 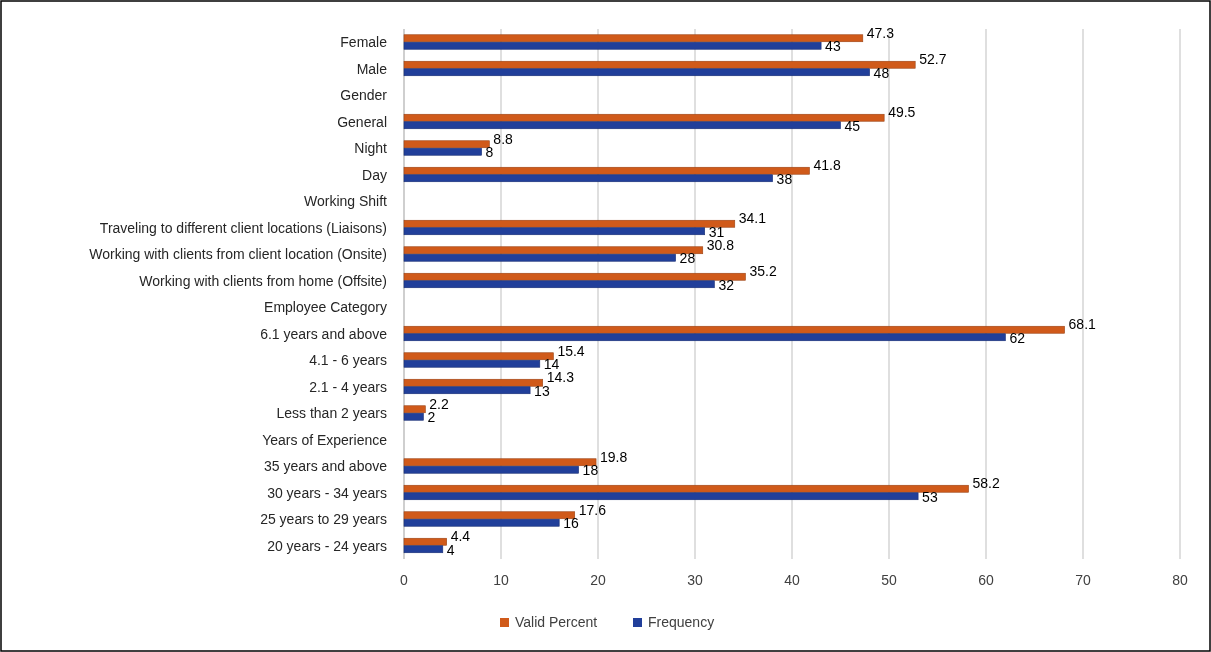 What do you see at coordinates (501, 580) in the screenshot?
I see `x-tick-label: 10` at bounding box center [501, 580].